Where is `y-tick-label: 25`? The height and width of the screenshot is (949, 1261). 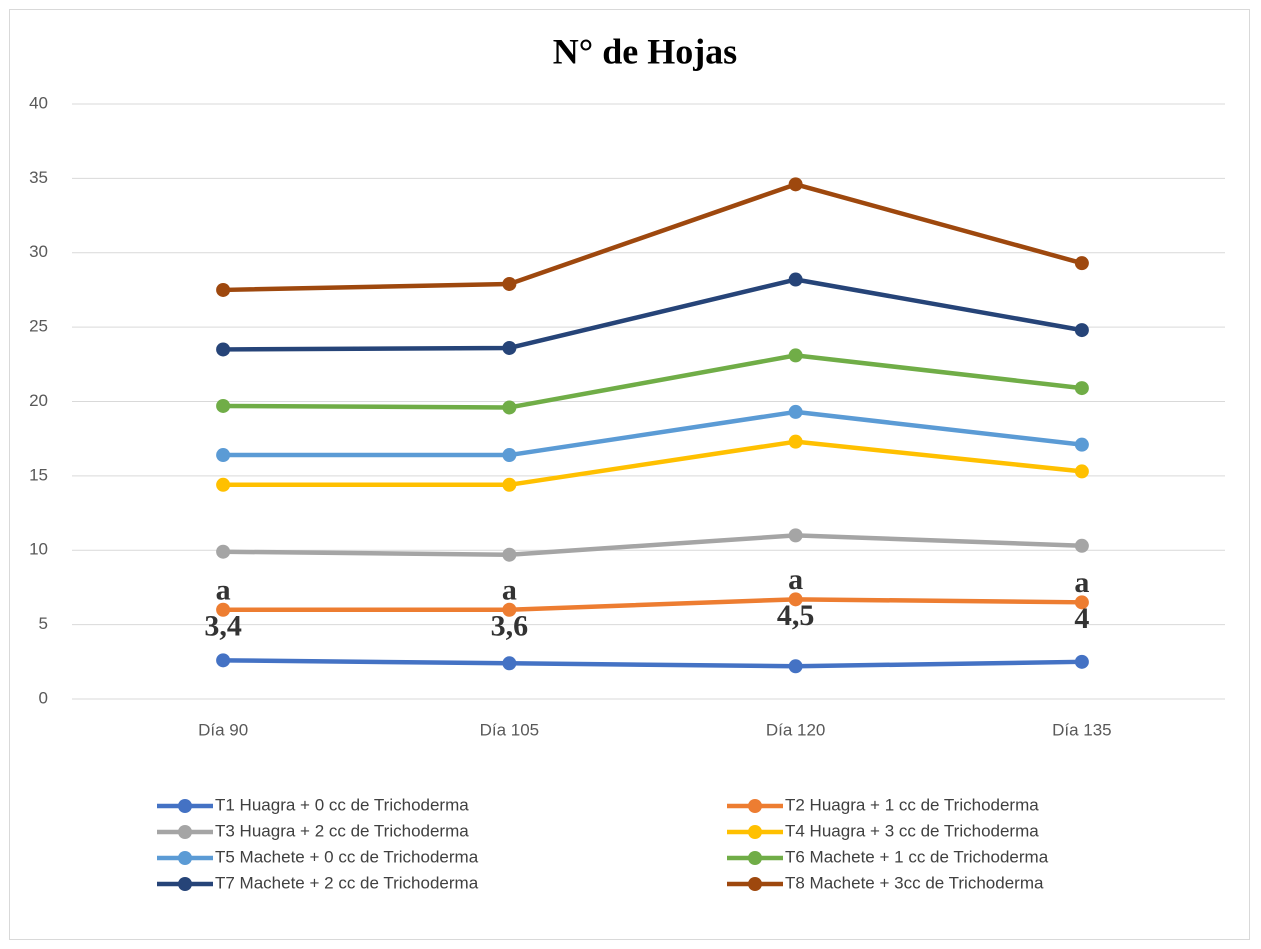 y-tick-label: 25 is located at coordinates (38, 326).